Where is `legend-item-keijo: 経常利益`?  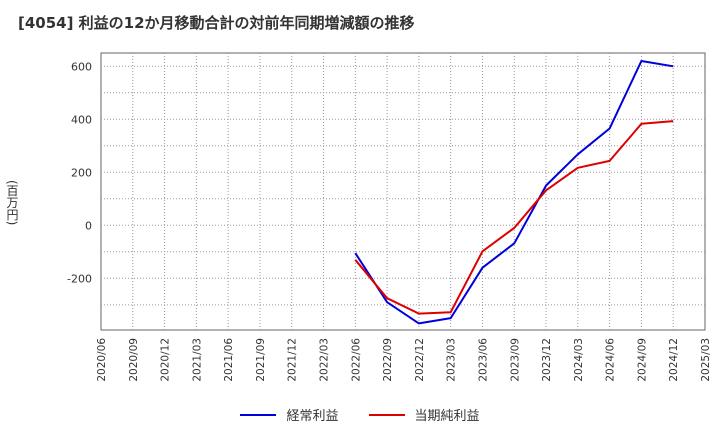 legend-item-keijo: 経常利益 is located at coordinates (289, 414).